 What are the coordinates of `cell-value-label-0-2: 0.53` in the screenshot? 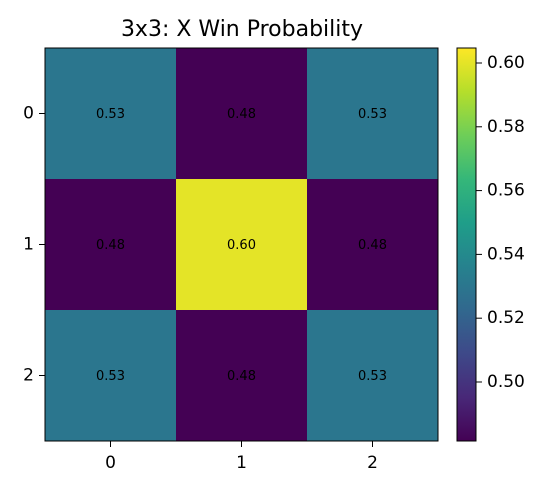 It's located at (372, 114).